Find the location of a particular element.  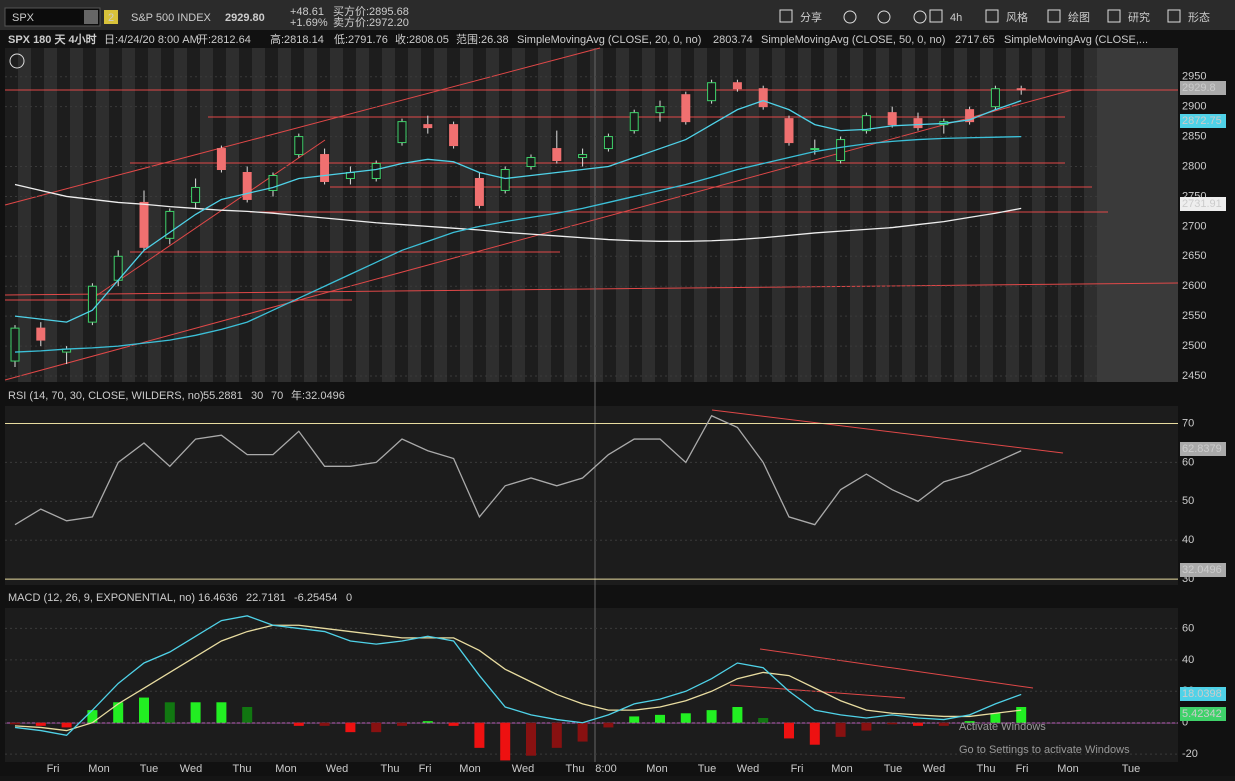

study-header: RSI (14, 70, 30, CLOSE, WILDERS, no) is located at coordinates (106, 396).